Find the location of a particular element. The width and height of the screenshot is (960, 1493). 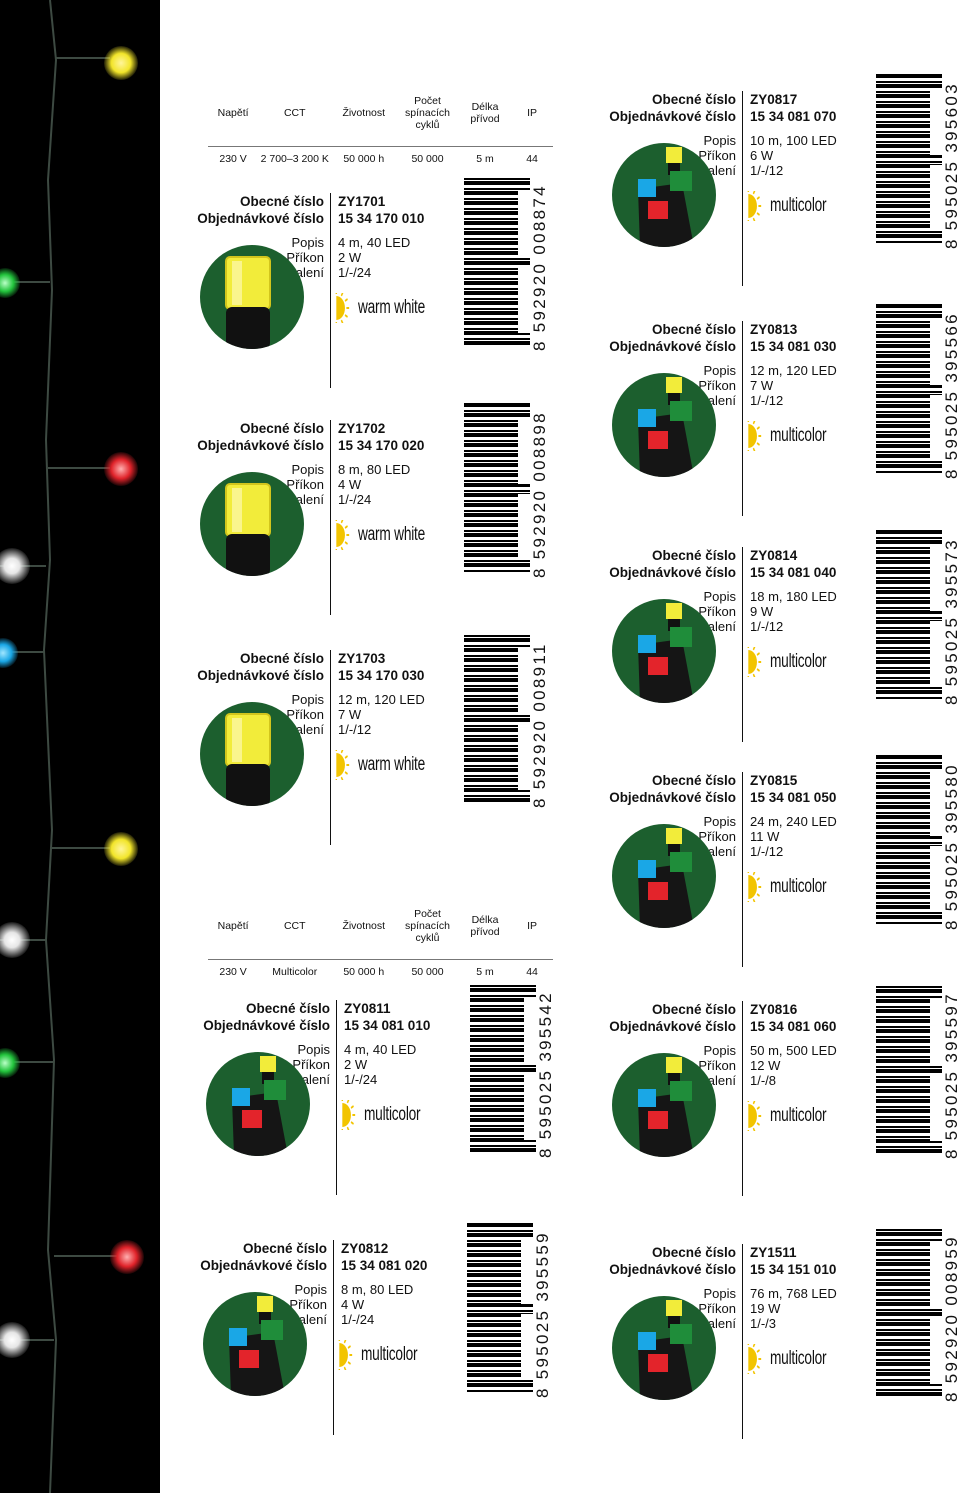

red-bulb is located at coordinates (121, 469).